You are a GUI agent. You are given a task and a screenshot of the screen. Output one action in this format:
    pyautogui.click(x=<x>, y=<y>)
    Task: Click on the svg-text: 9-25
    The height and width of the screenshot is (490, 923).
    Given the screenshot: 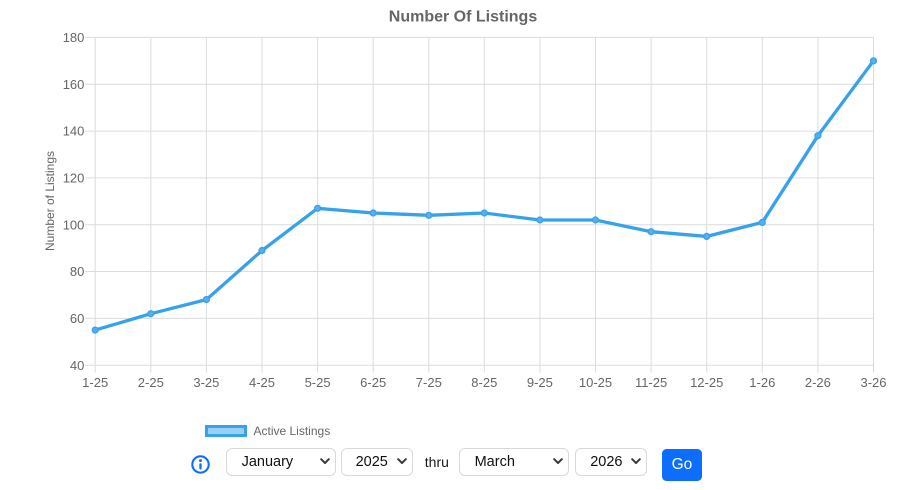 What is the action you would take?
    pyautogui.click(x=540, y=382)
    